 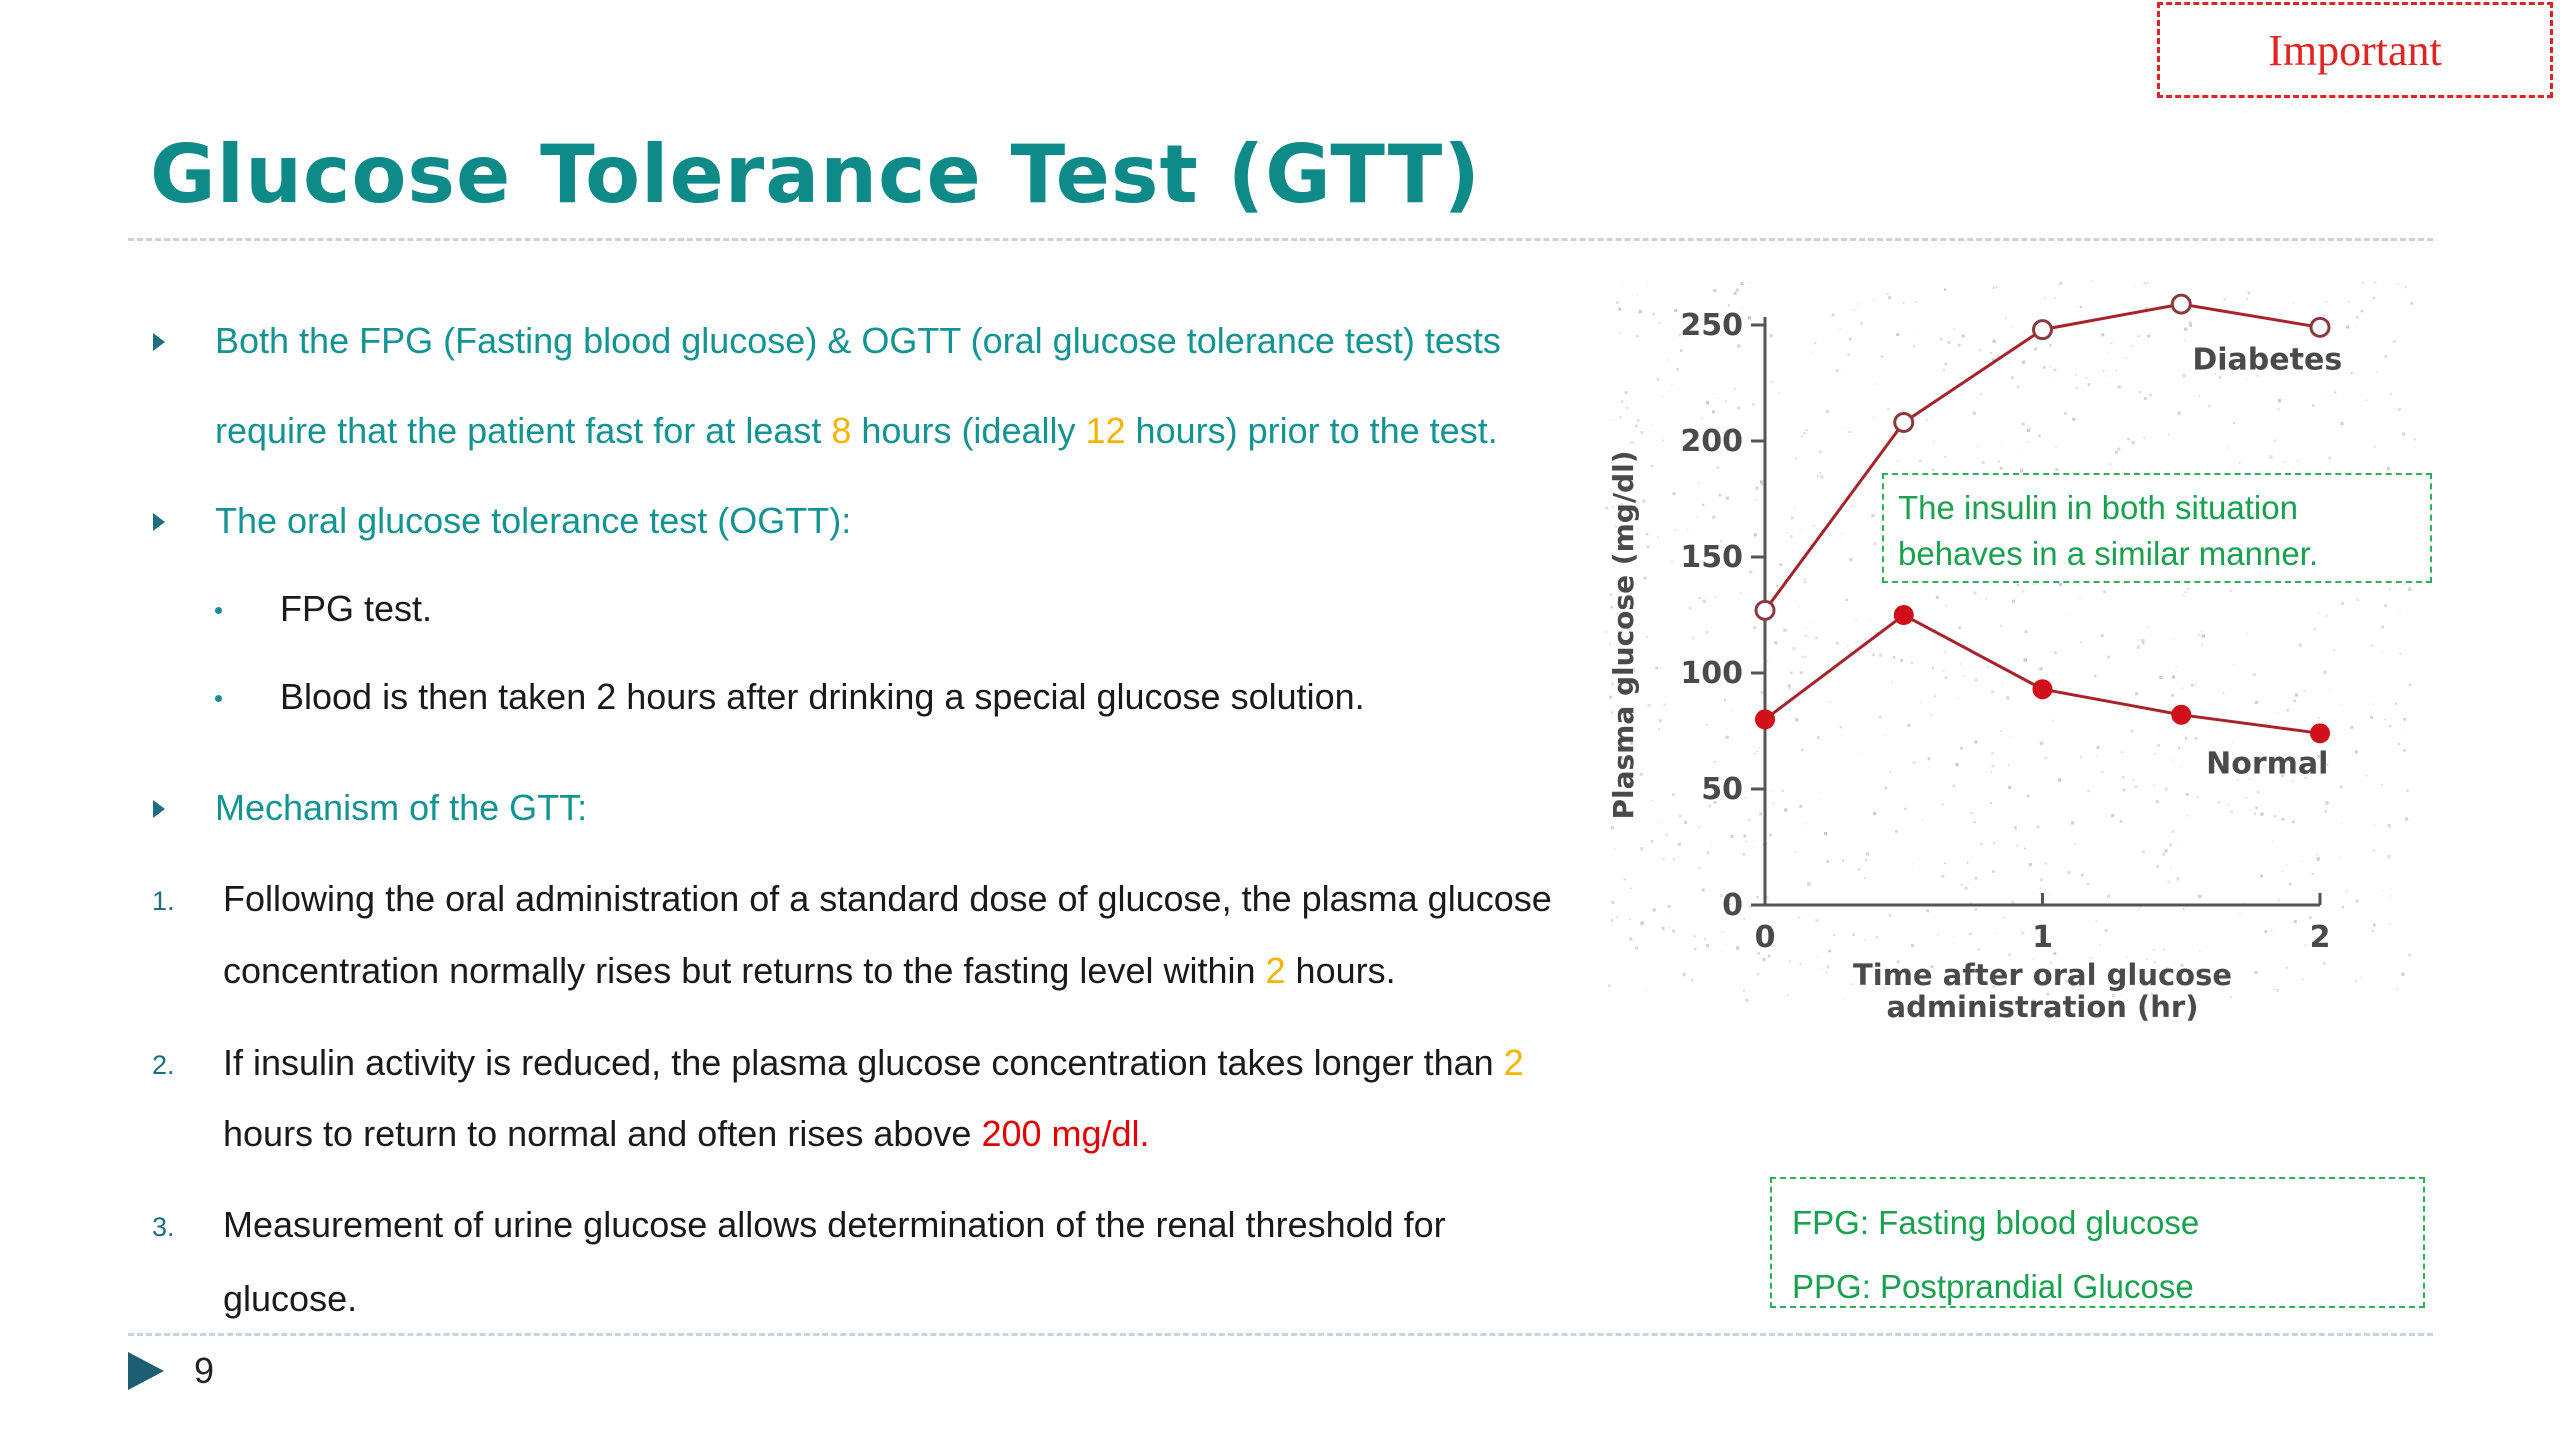 I want to click on y-tick-label: 100, so click(x=1711, y=673).